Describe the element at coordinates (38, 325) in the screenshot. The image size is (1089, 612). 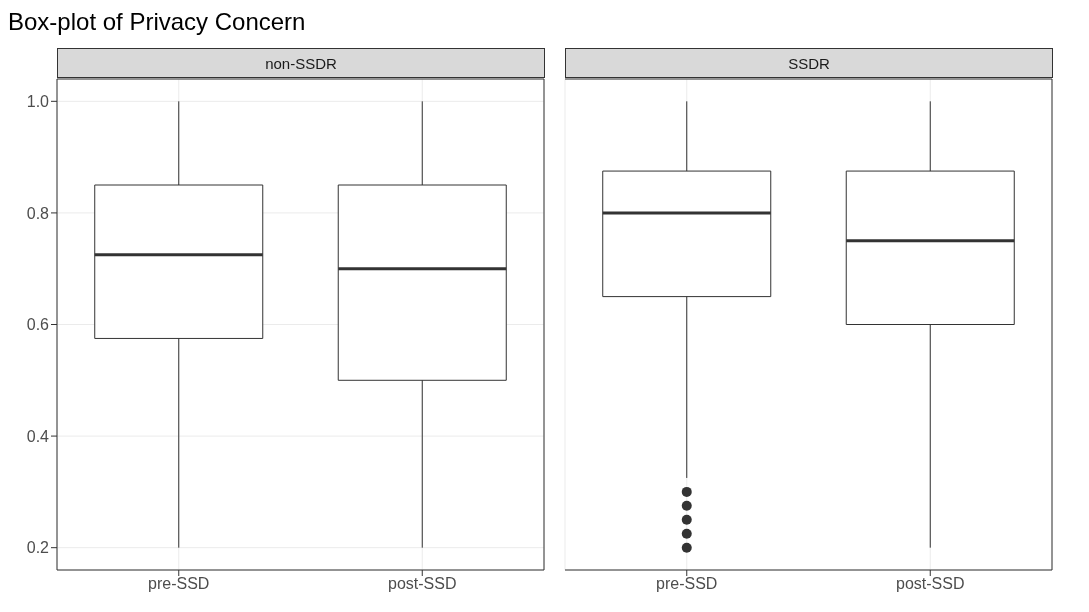
I see `y-tick-label: 0.6` at that location.